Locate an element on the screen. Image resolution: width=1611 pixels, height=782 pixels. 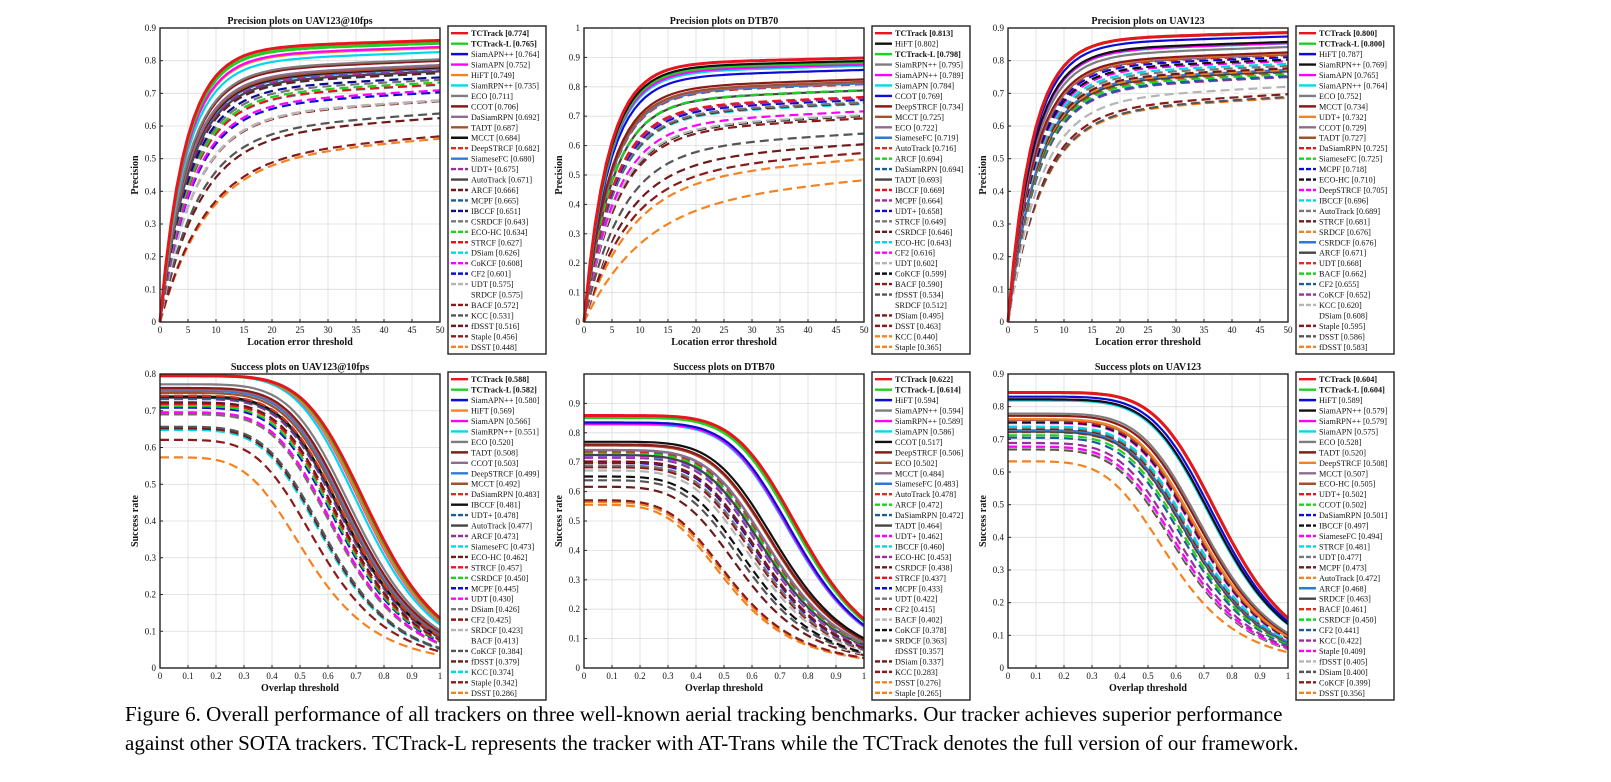
legend-entry: UDT+ [0.732] is located at coordinates (1343, 117).